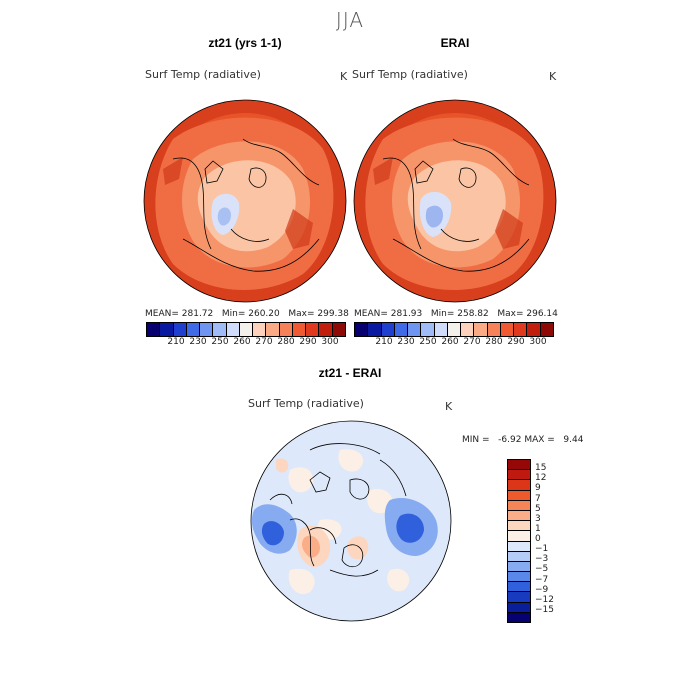 Image resolution: width=700 pixels, height=700 pixels. What do you see at coordinates (494, 342) in the screenshot?
I see `colorbar-tick-label: 280` at bounding box center [494, 342].